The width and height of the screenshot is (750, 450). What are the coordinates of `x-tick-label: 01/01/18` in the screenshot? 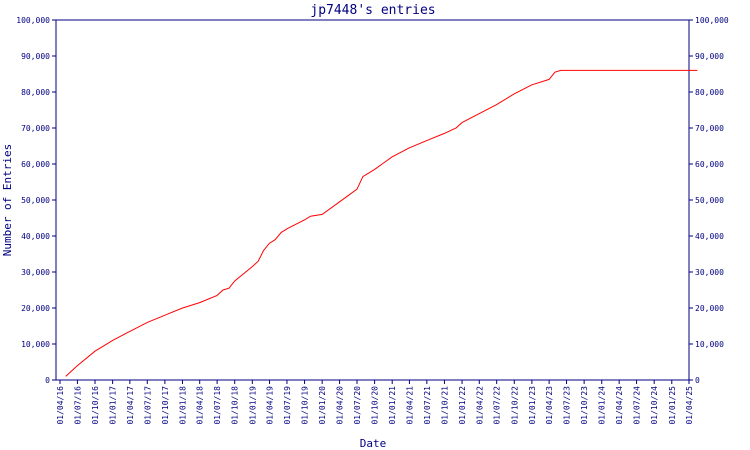 It's located at (182, 405).